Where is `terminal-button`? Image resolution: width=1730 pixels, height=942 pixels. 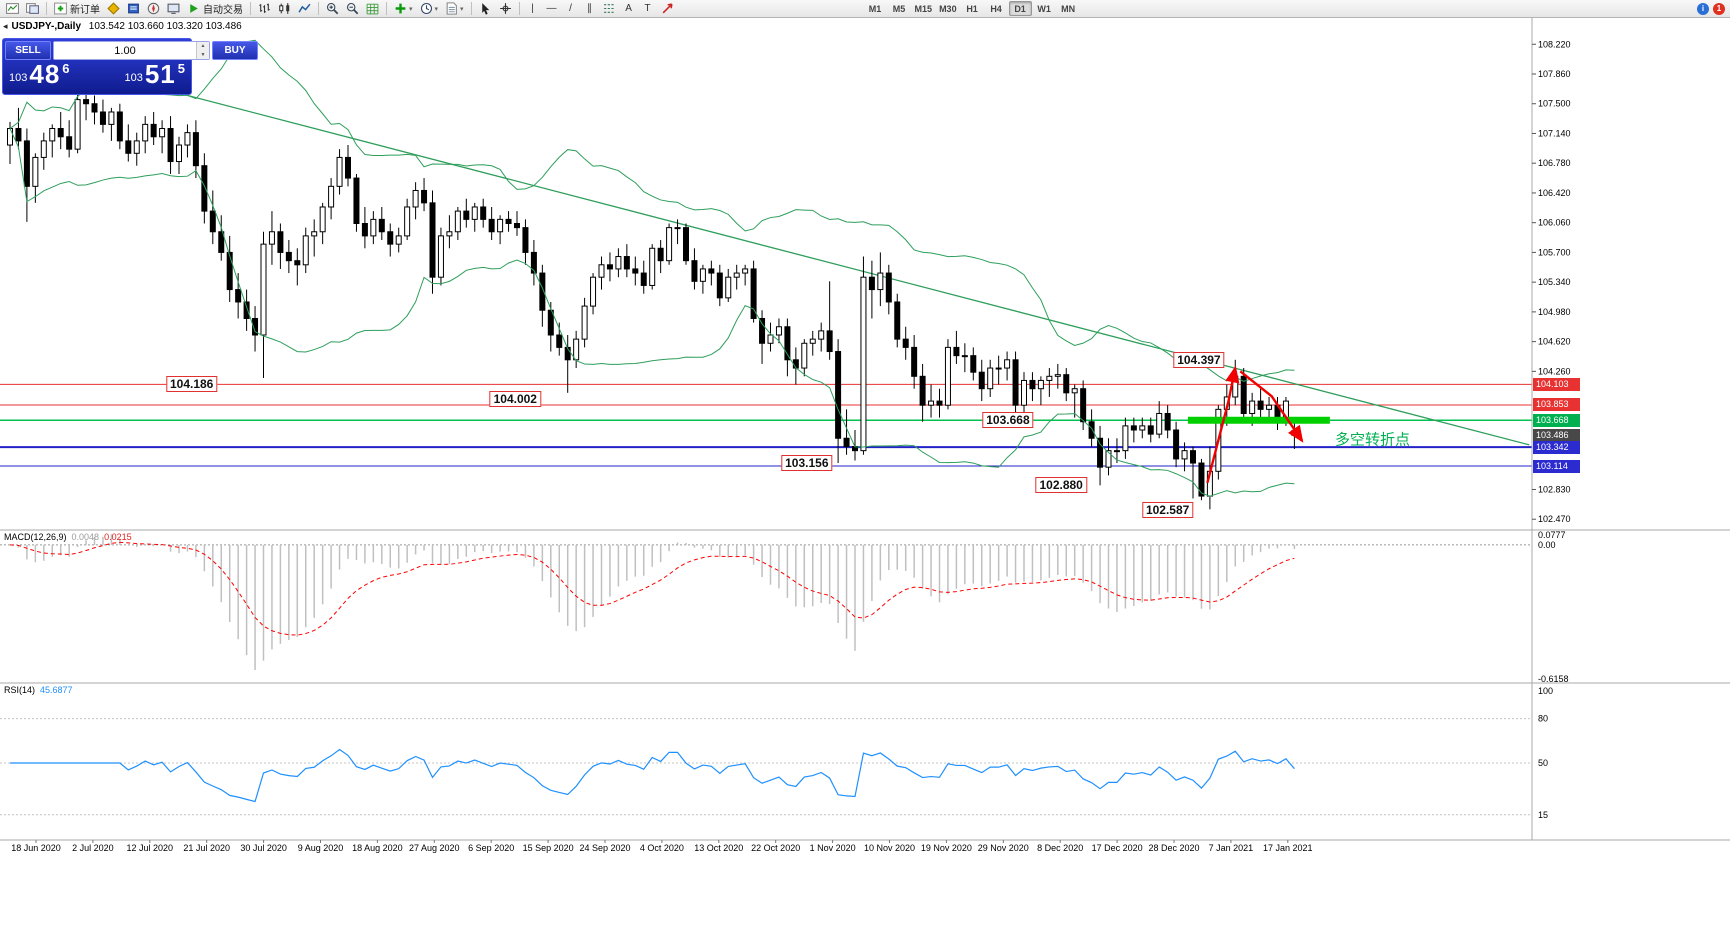 terminal-button is located at coordinates (173, 8).